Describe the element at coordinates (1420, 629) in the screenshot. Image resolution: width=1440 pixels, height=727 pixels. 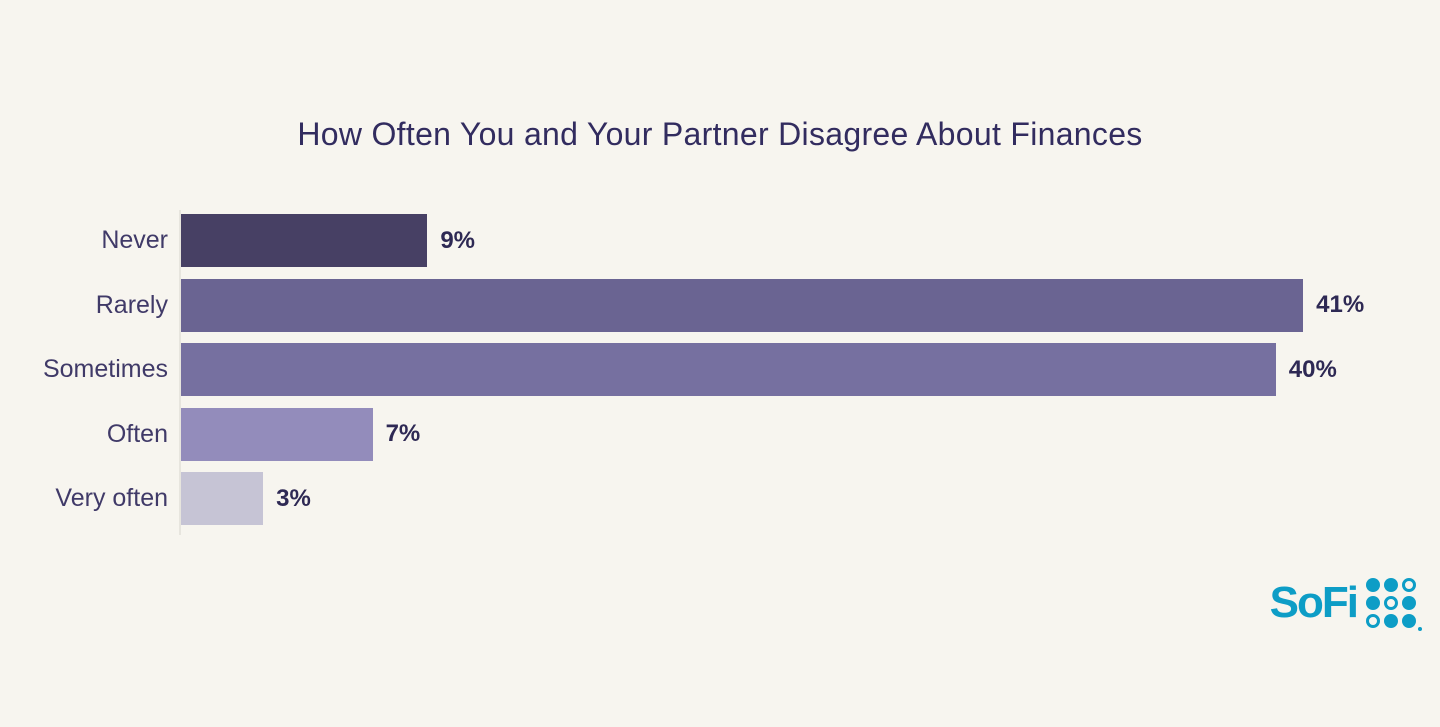
I see `registered-mark` at that location.